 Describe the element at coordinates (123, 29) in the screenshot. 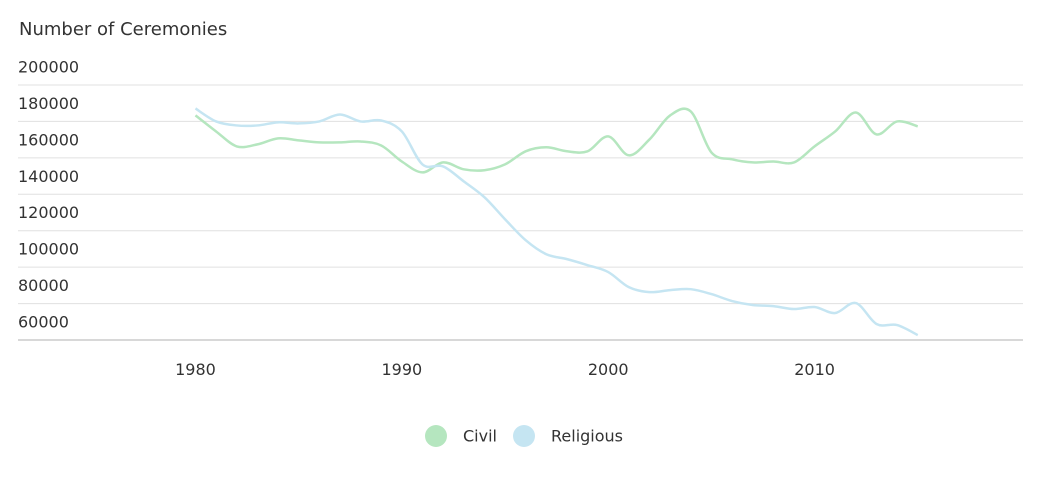

I see `y-axis-title: Number of Ceremonies` at that location.